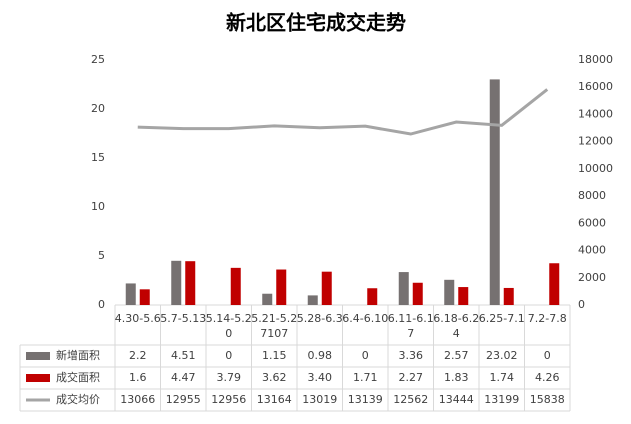  I want to click on legend-label: 新增面积, so click(78, 355).